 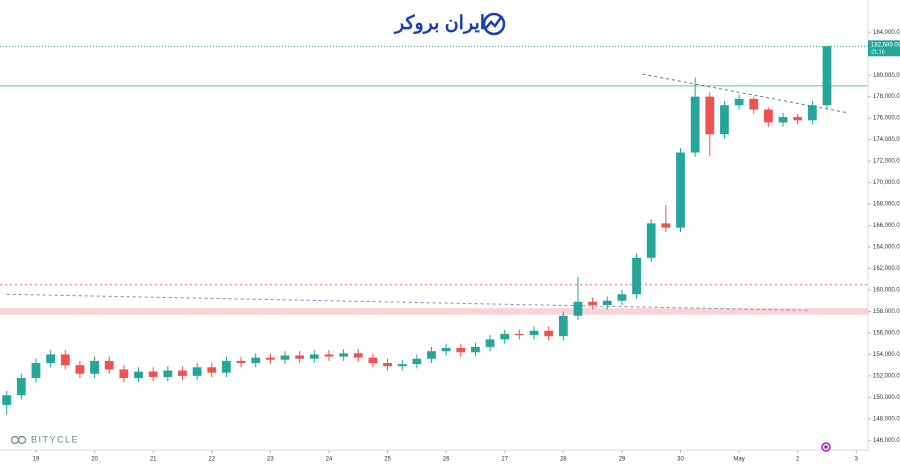 What do you see at coordinates (886, 183) in the screenshot?
I see `y-tick-label: 170,000.00` at bounding box center [886, 183].